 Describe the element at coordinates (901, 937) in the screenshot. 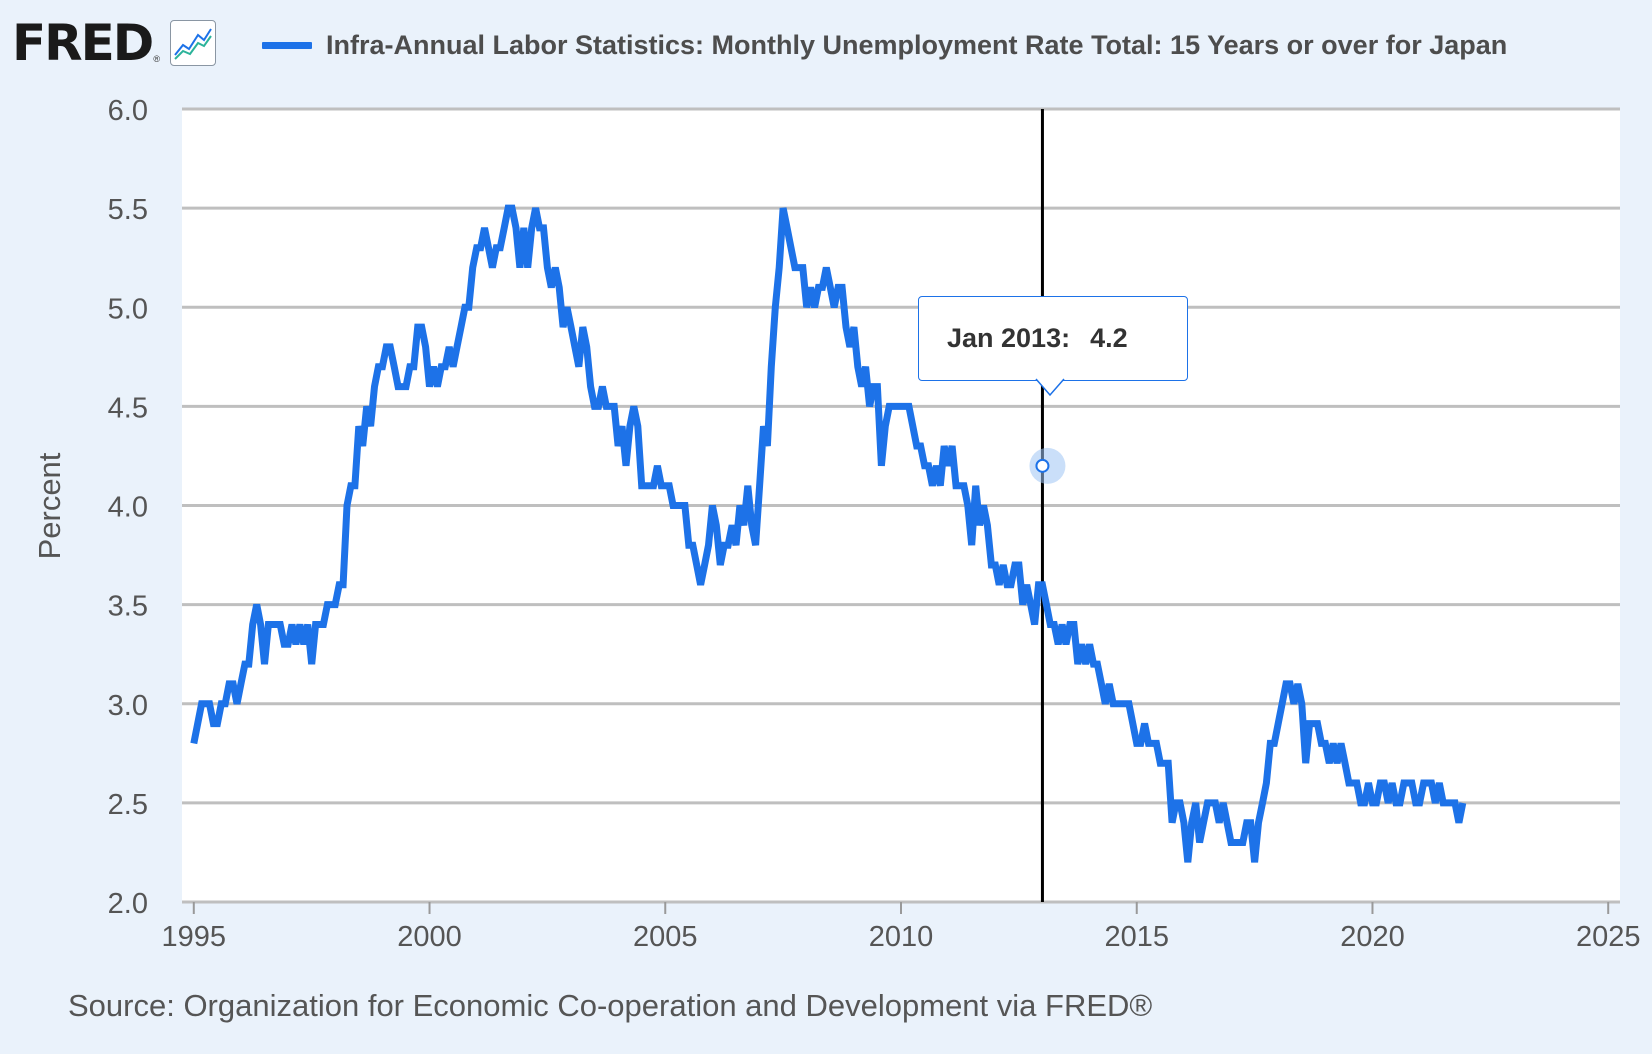

I see `x-tick-label: 2010` at that location.